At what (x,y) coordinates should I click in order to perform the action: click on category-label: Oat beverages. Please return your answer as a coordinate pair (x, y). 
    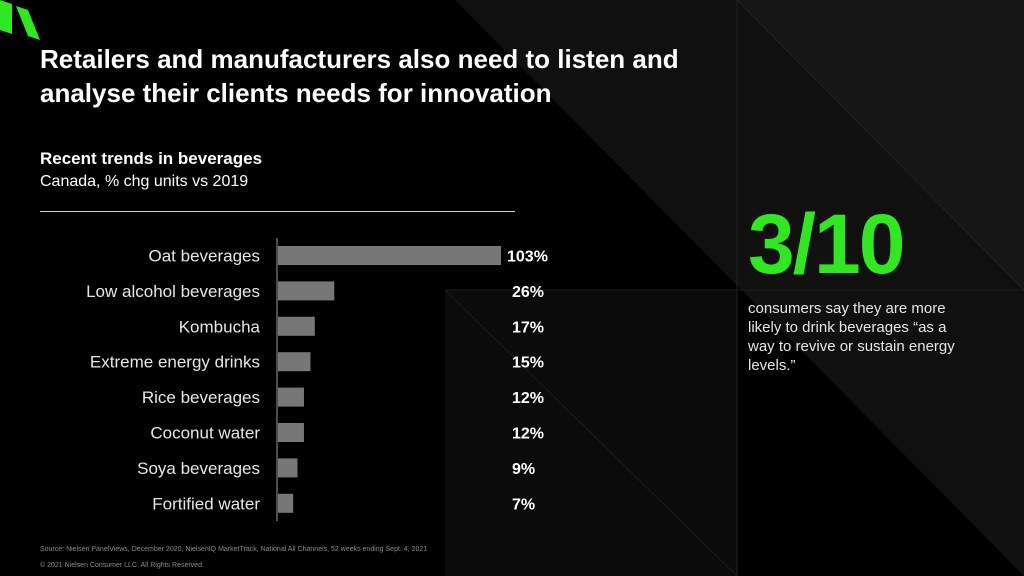
    Looking at the image, I should click on (204, 256).